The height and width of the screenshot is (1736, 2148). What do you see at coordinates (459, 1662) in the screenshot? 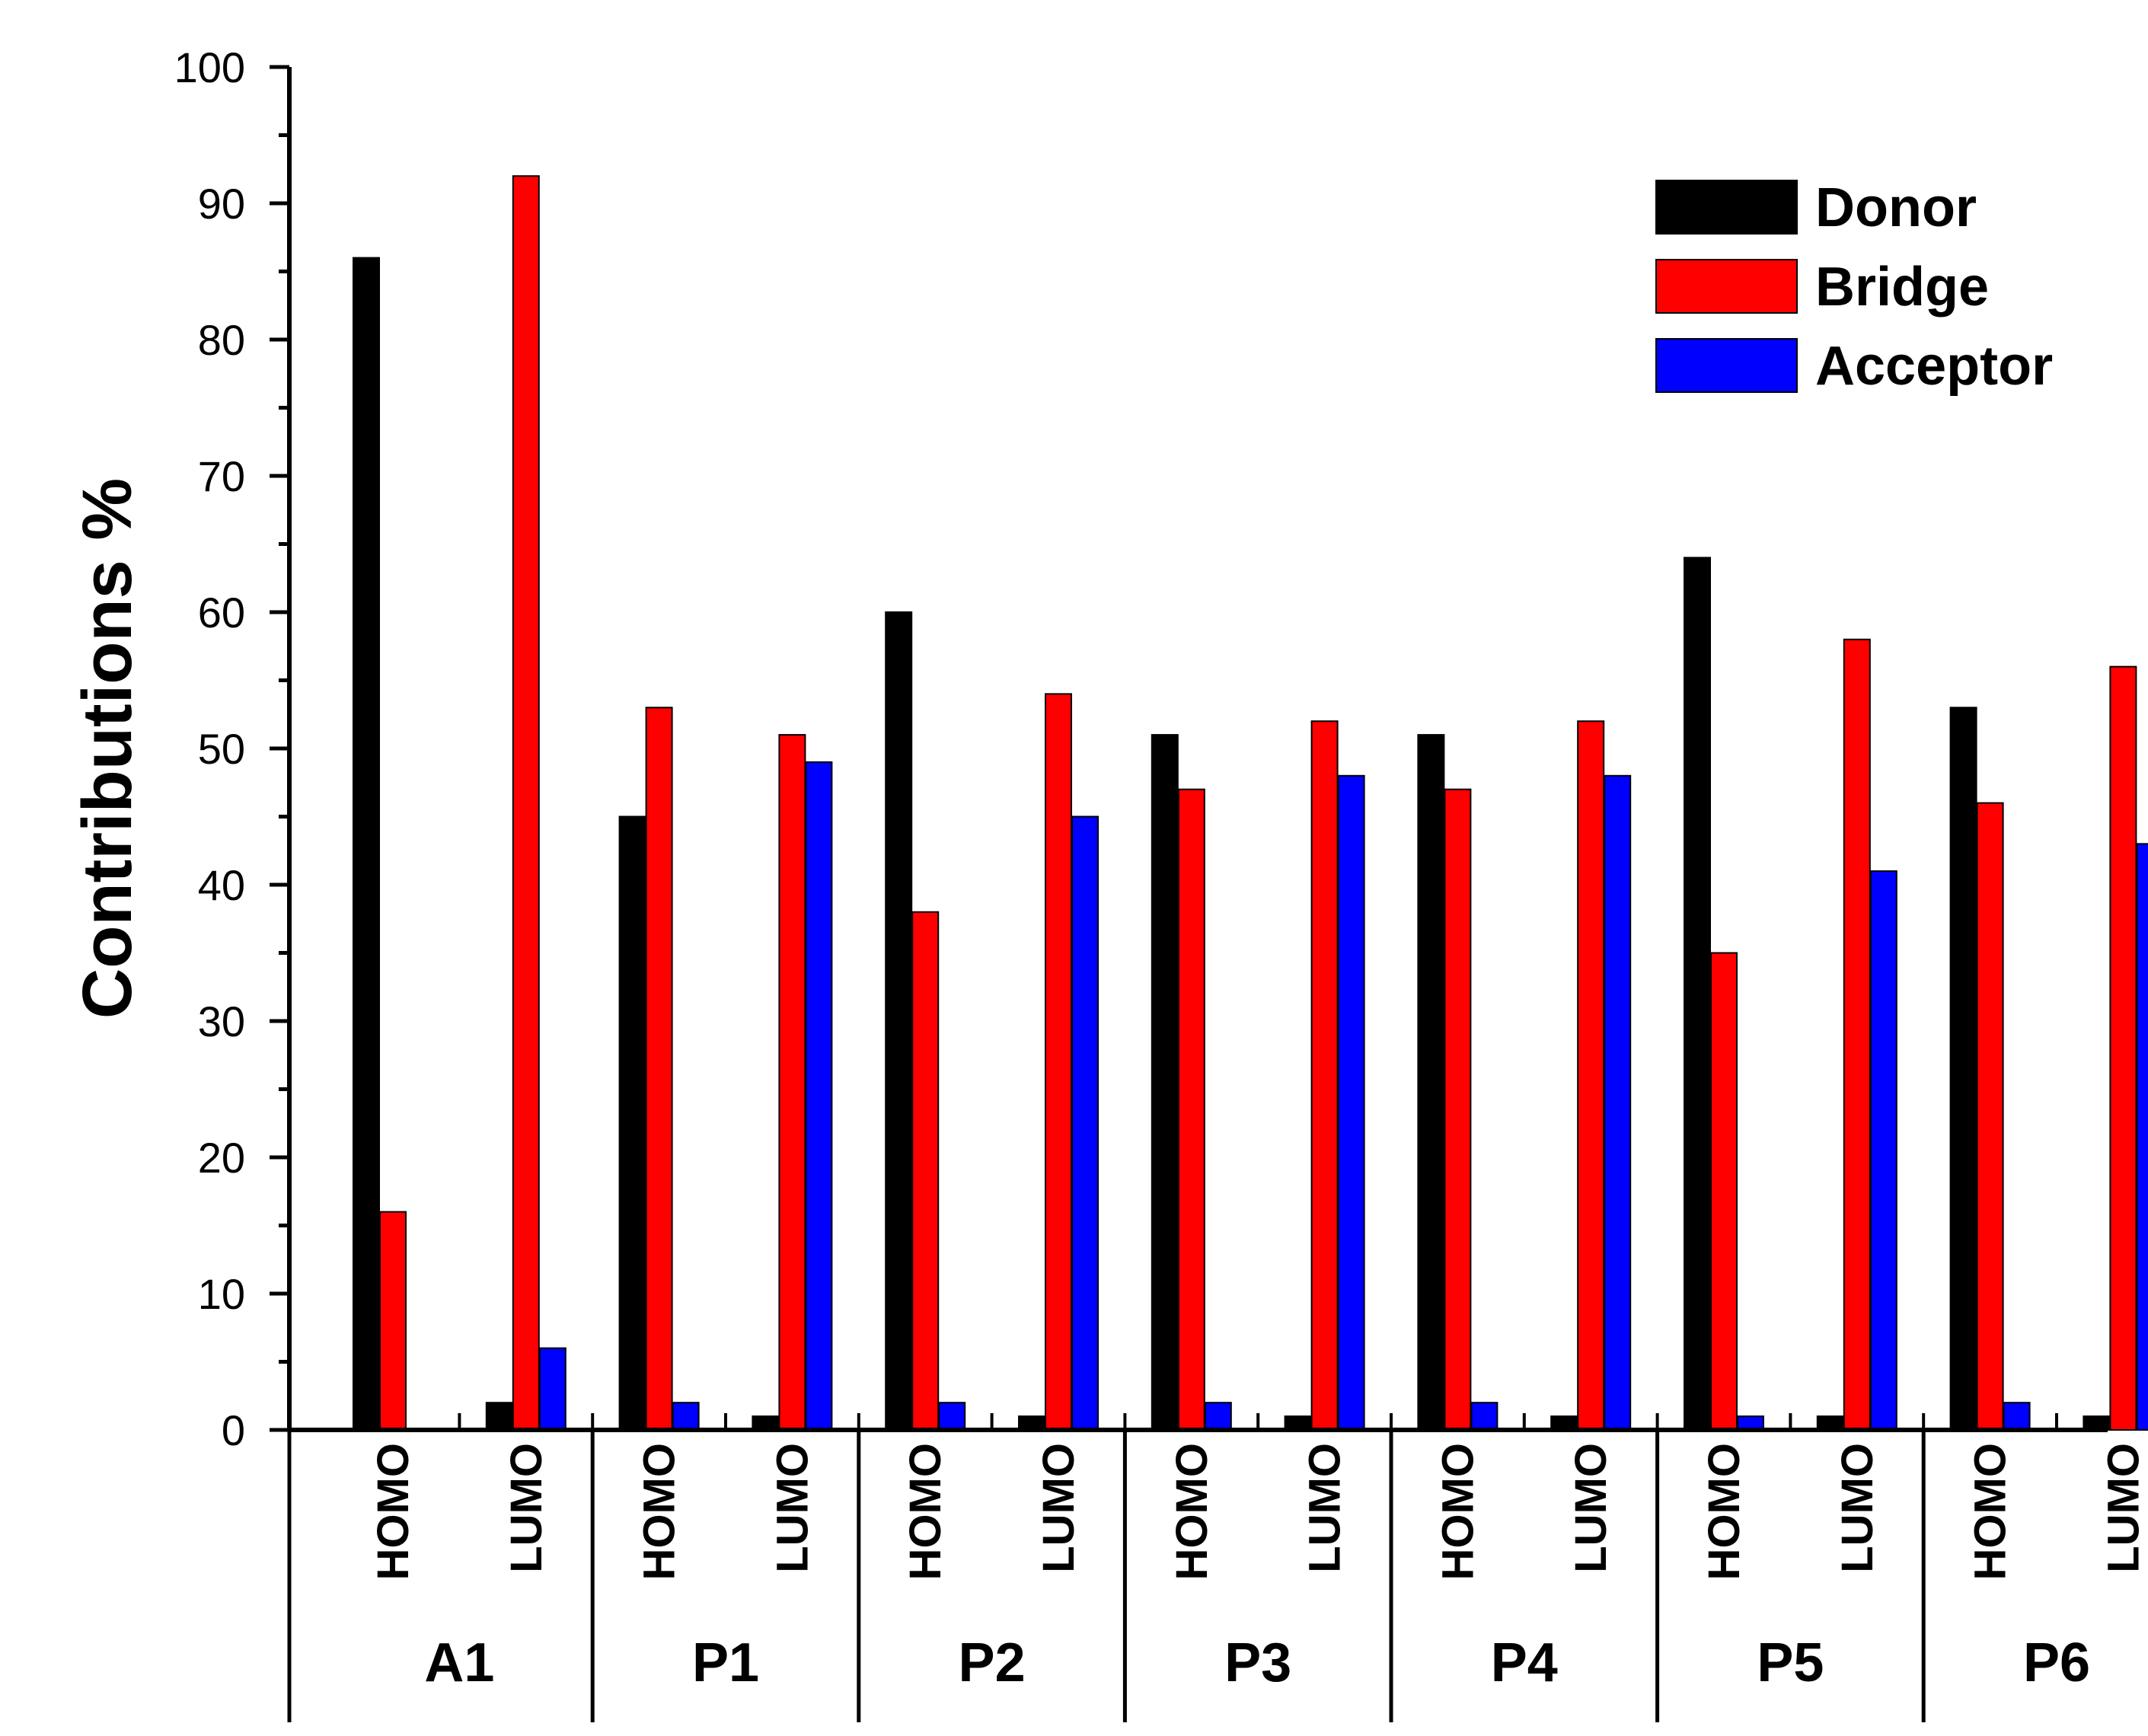
I see `group-label-a1: A1` at bounding box center [459, 1662].